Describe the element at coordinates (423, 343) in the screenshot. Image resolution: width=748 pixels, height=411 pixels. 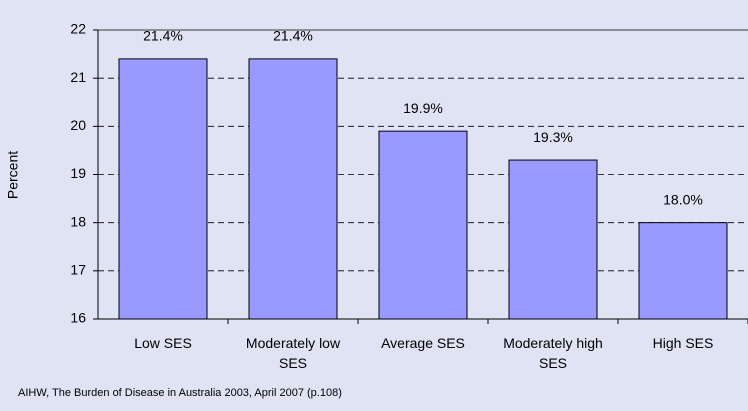
I see `x-tick-label: Average SES` at that location.